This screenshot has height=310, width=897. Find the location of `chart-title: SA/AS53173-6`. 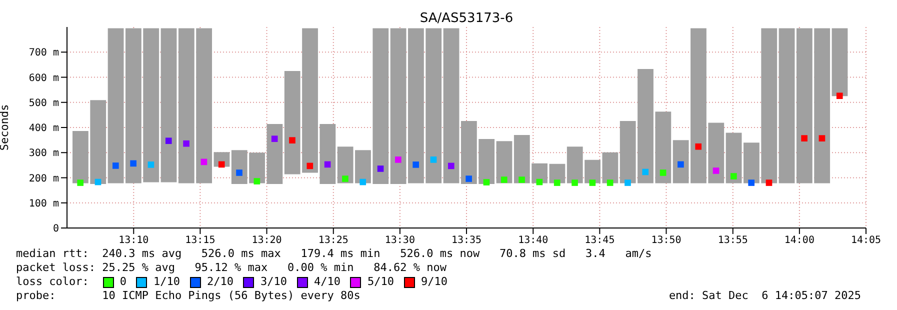

chart-title: SA/AS53173-6 is located at coordinates (466, 18).